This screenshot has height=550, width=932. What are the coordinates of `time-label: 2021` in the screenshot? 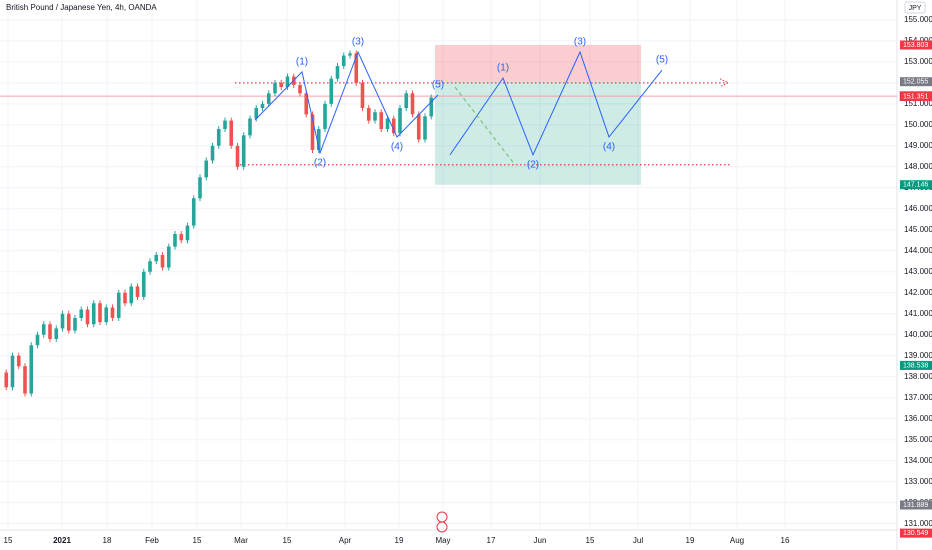 It's located at (62, 540).